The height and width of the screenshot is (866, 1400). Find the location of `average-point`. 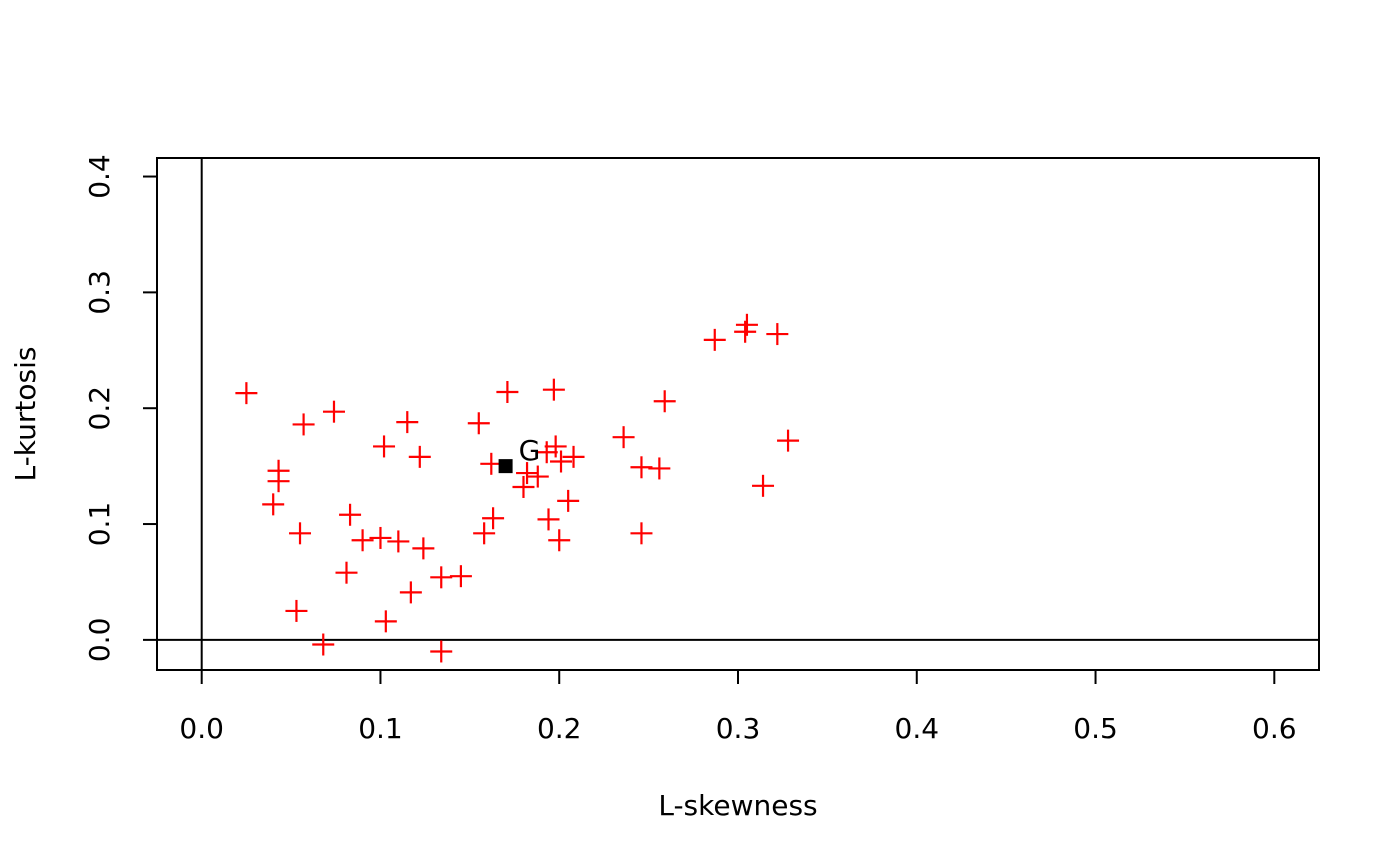

average-point is located at coordinates (505, 466).